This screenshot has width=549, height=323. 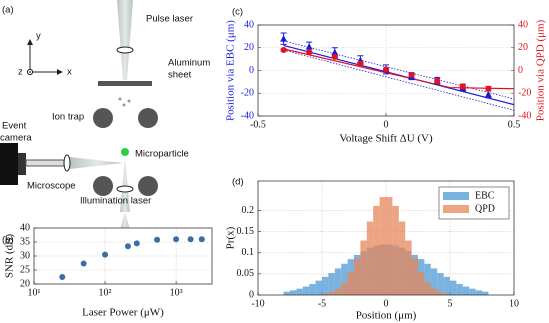 I want to click on y2-tick-label: 0, so click(x=520, y=70).